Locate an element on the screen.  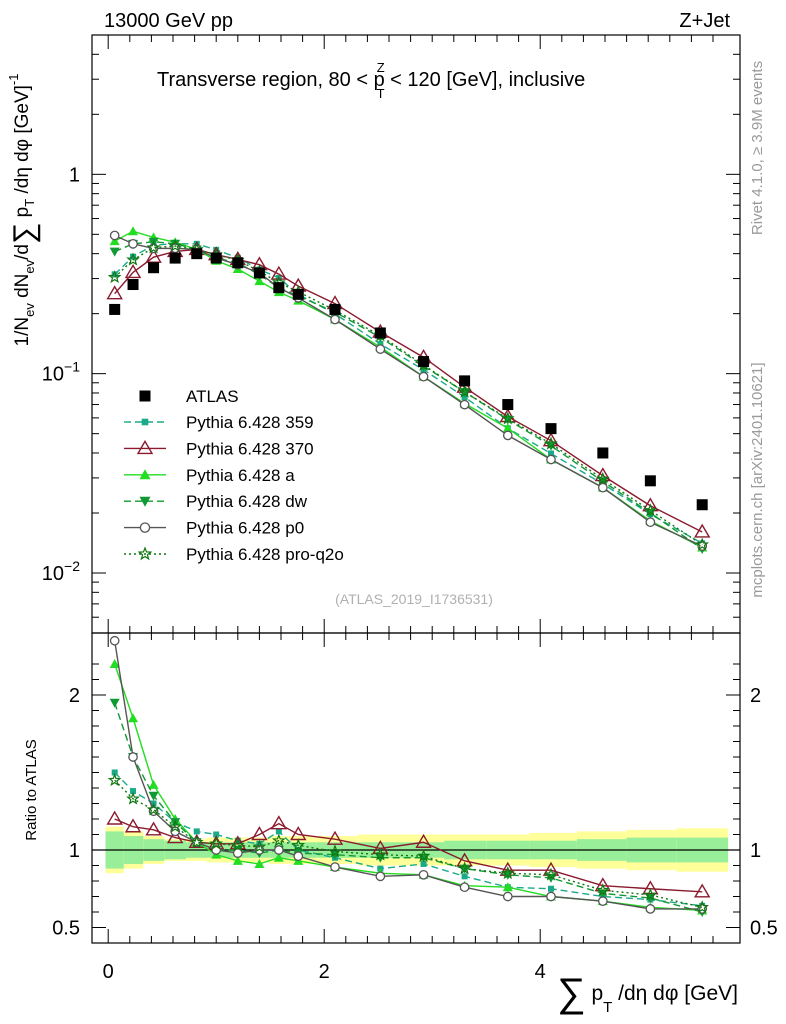
y-tick-label: 1 is located at coordinates (74, 175).